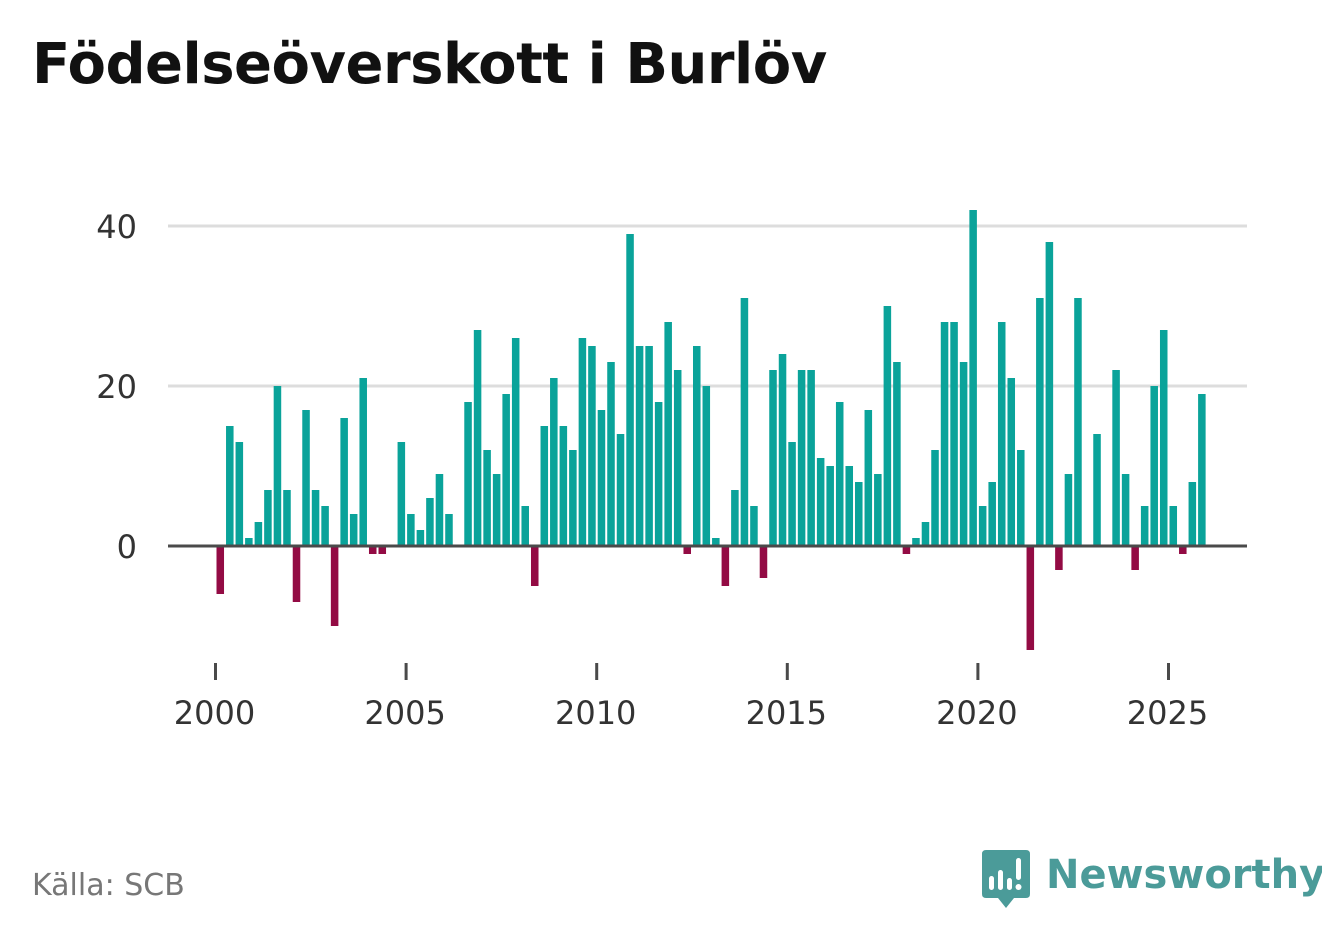 The width and height of the screenshot is (1322, 939). What do you see at coordinates (691, 697) in the screenshot?
I see `x-axis: 2000 2005 2010 2015 2020 2025` at bounding box center [691, 697].